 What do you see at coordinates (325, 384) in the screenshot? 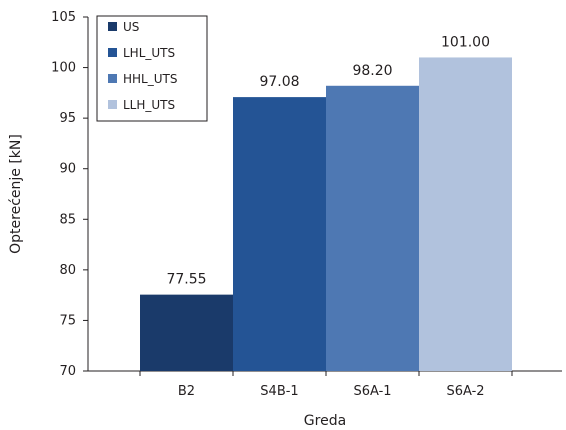
I see `x-axis: B2 S4B-1 S6A-1 S6A-2` at bounding box center [325, 384].